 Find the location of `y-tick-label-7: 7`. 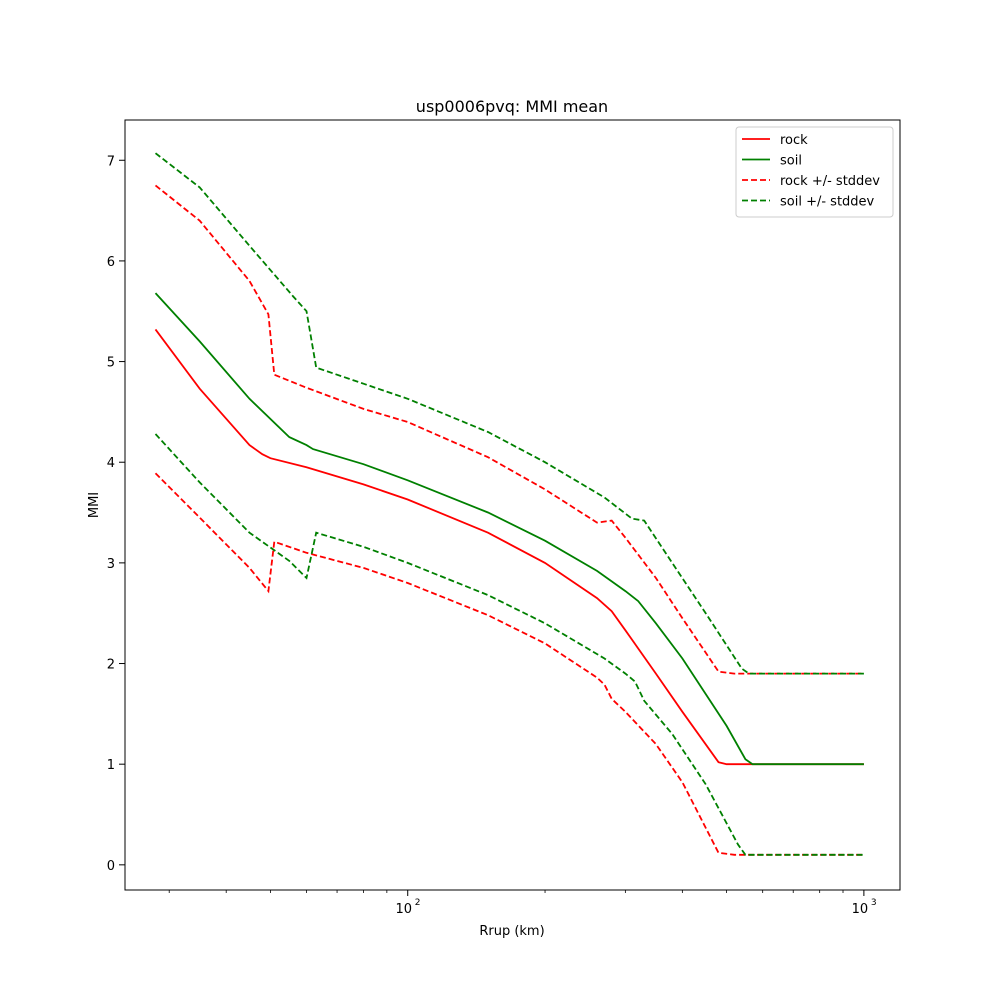

y-tick-label-7: 7 is located at coordinates (111, 161).